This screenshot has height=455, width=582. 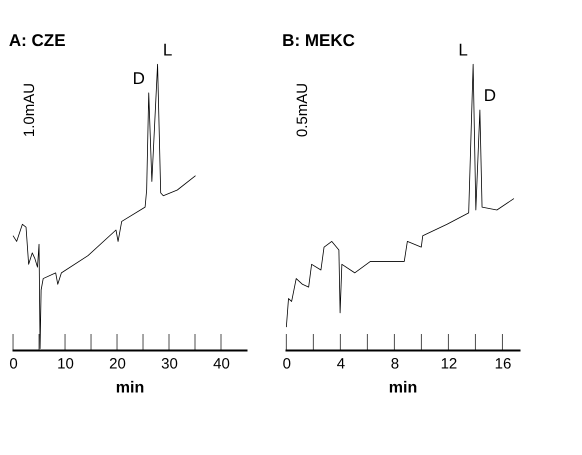 What do you see at coordinates (449, 364) in the screenshot?
I see `x-tick-label: 12` at bounding box center [449, 364].